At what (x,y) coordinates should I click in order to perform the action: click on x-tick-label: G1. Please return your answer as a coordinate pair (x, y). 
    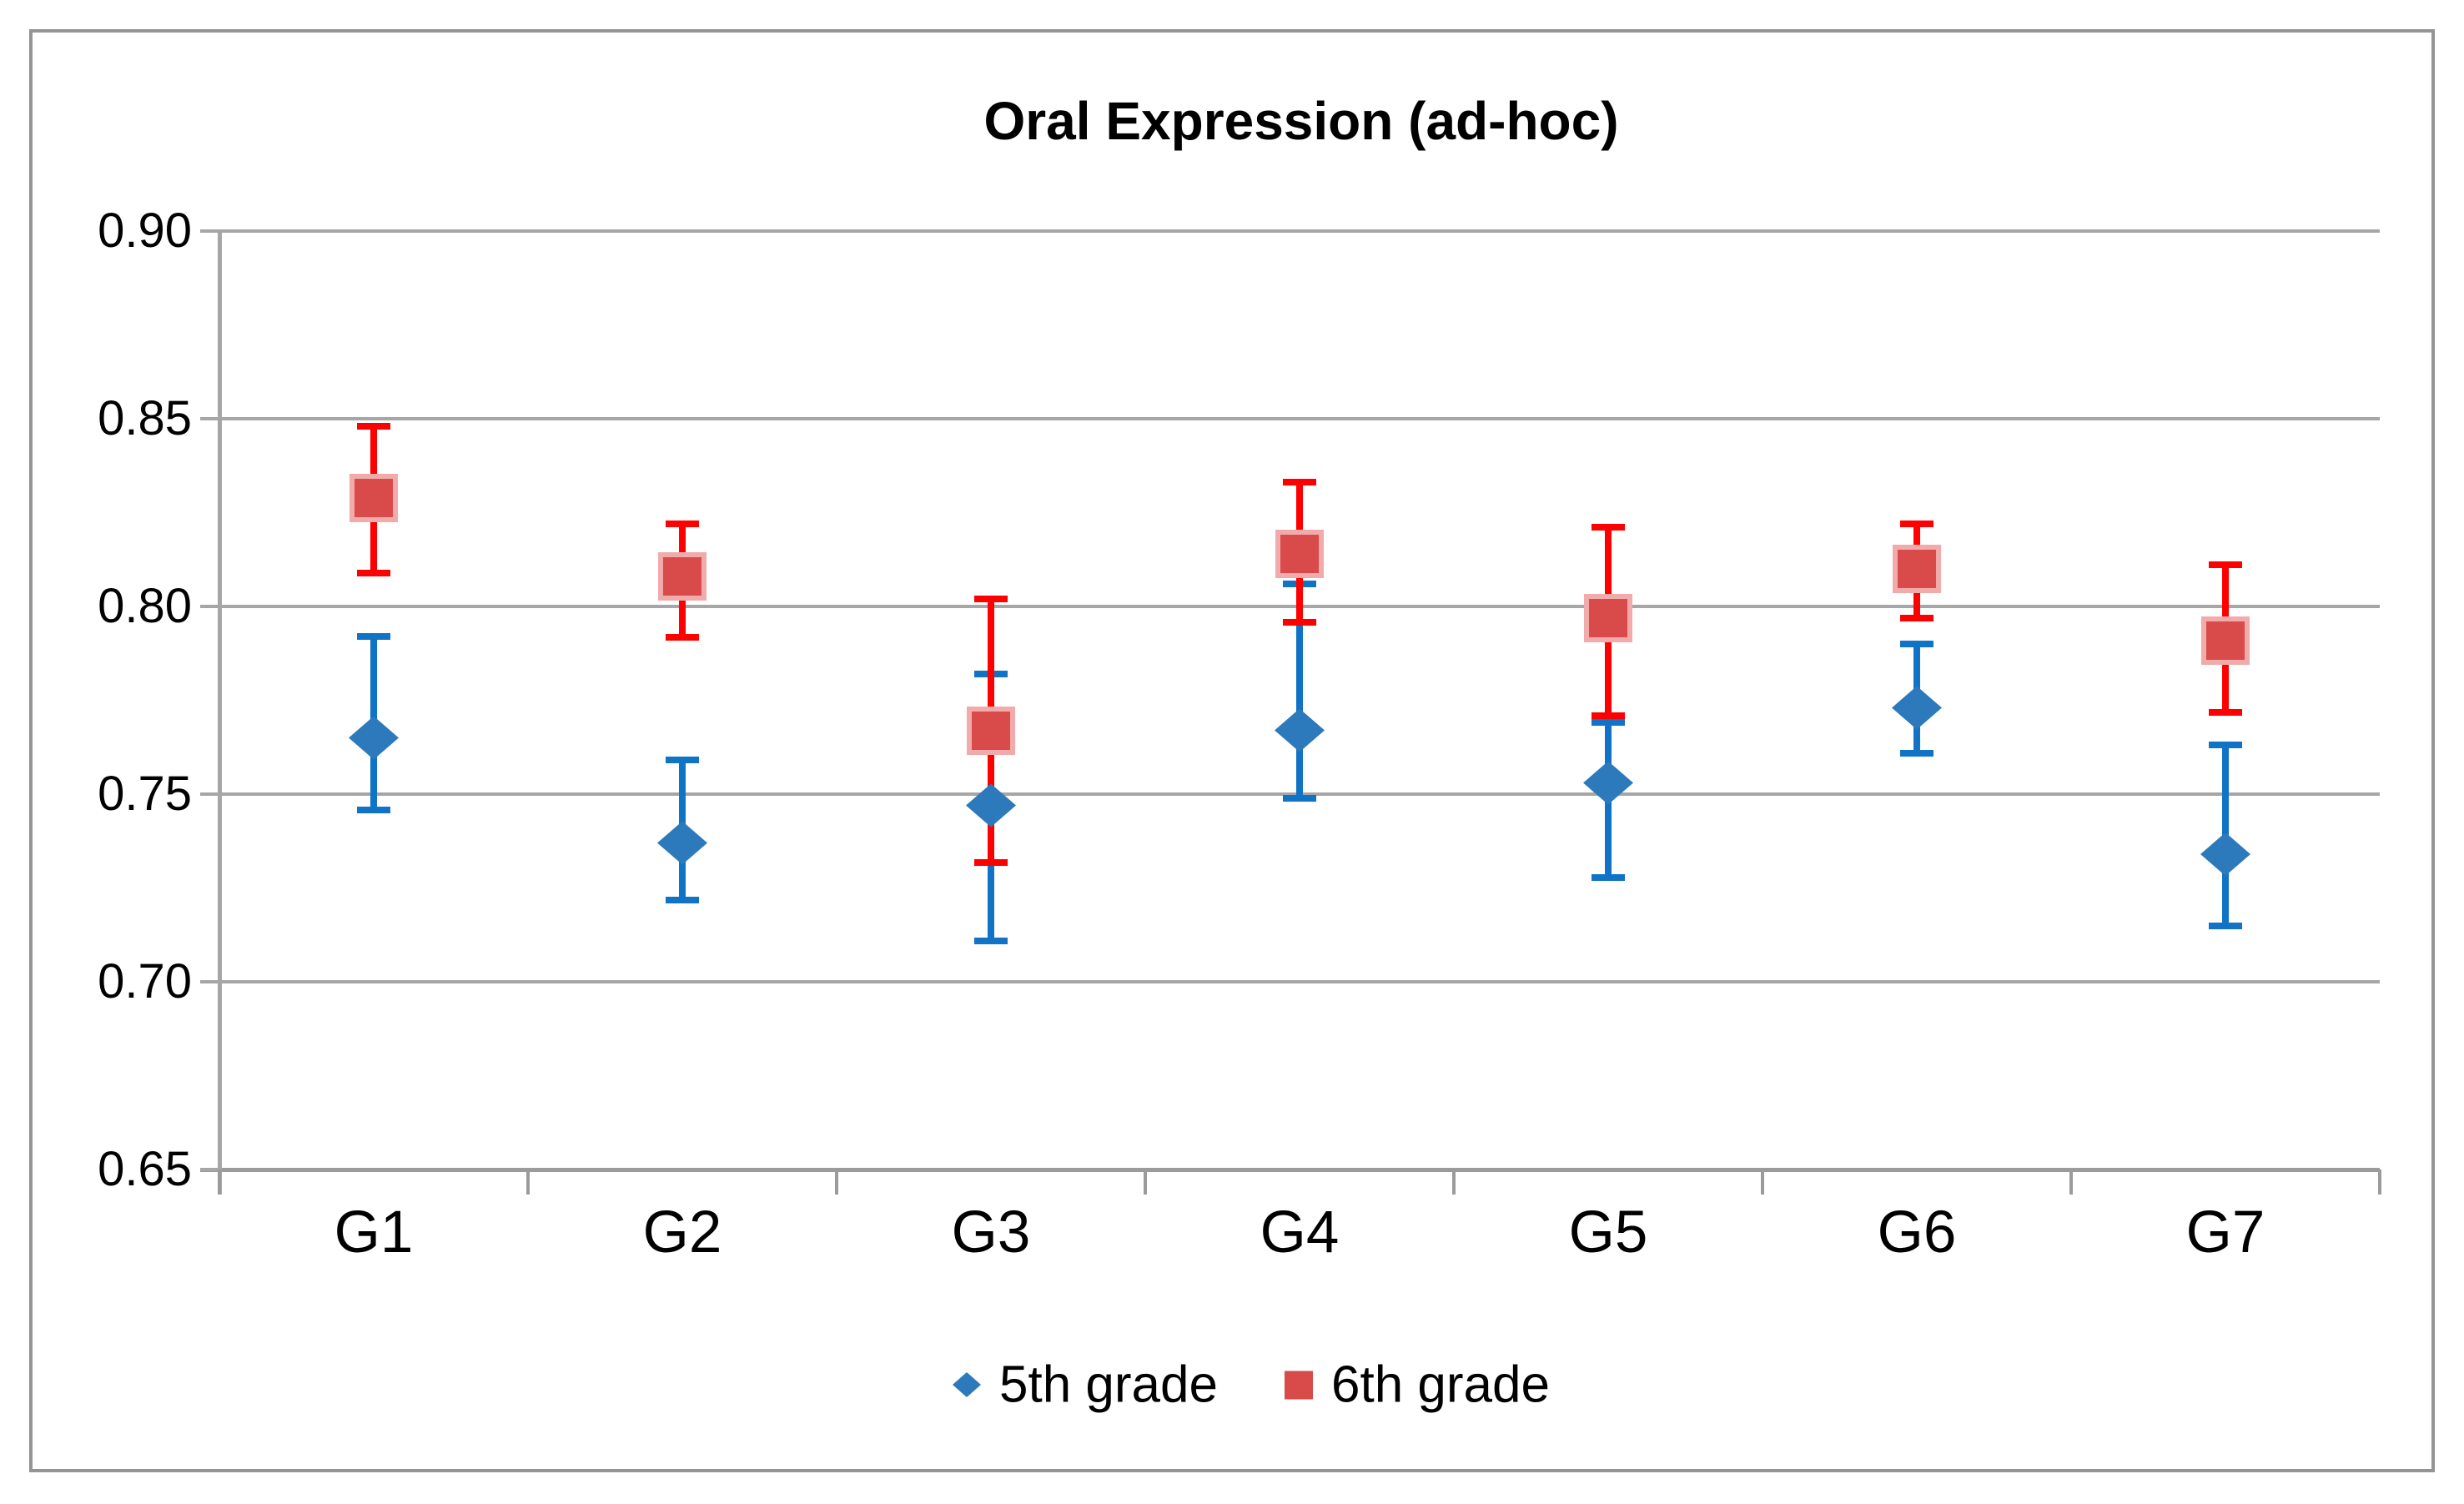
    Looking at the image, I should click on (374, 1233).